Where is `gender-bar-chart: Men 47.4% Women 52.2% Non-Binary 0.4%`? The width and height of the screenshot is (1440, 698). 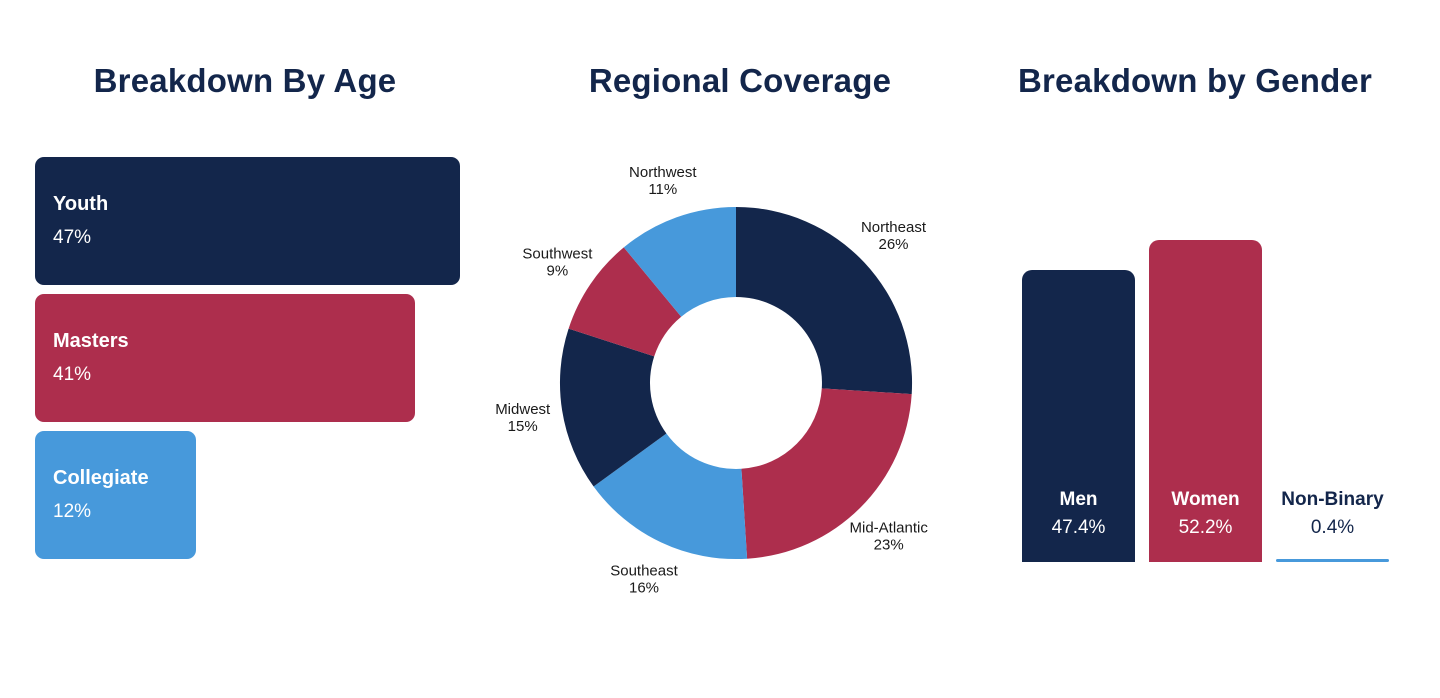
gender-bar-chart: Men 47.4% Women 52.2% Non-Binary 0.4% is located at coordinates (1206, 401).